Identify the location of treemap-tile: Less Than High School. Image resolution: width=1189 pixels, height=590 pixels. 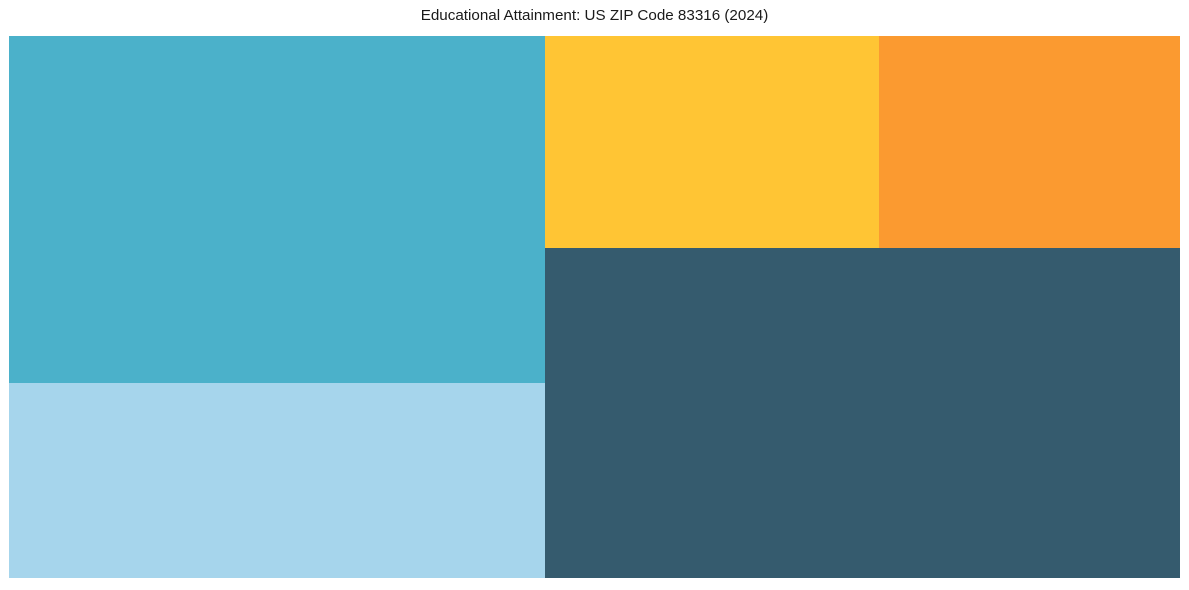
(277, 480).